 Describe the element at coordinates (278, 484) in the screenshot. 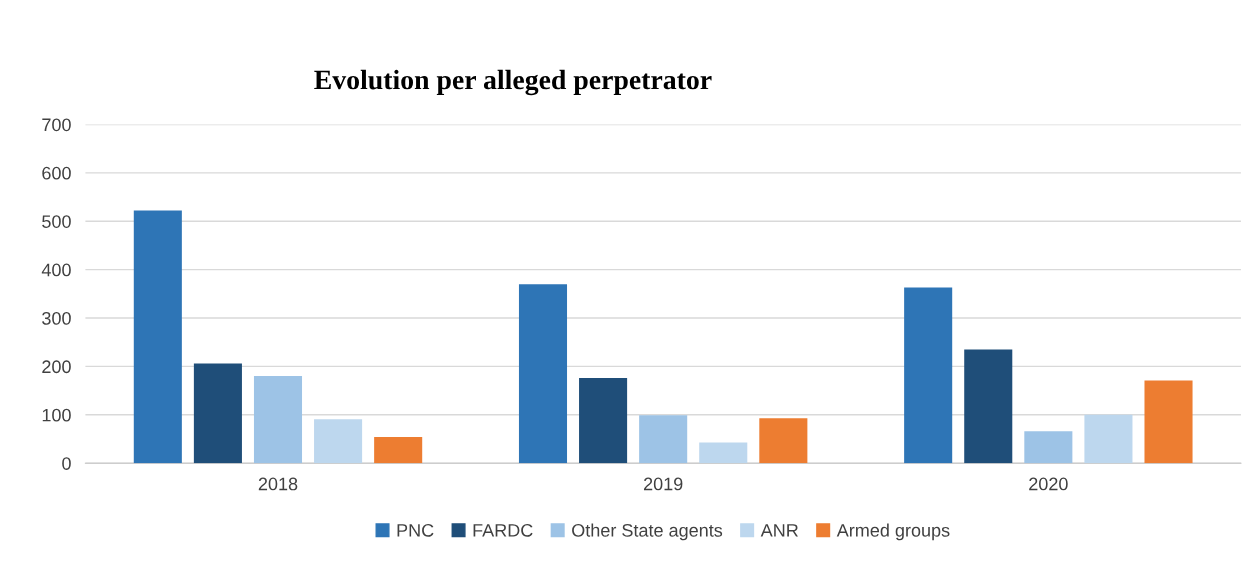

I see `x-tick-label: 2018` at that location.